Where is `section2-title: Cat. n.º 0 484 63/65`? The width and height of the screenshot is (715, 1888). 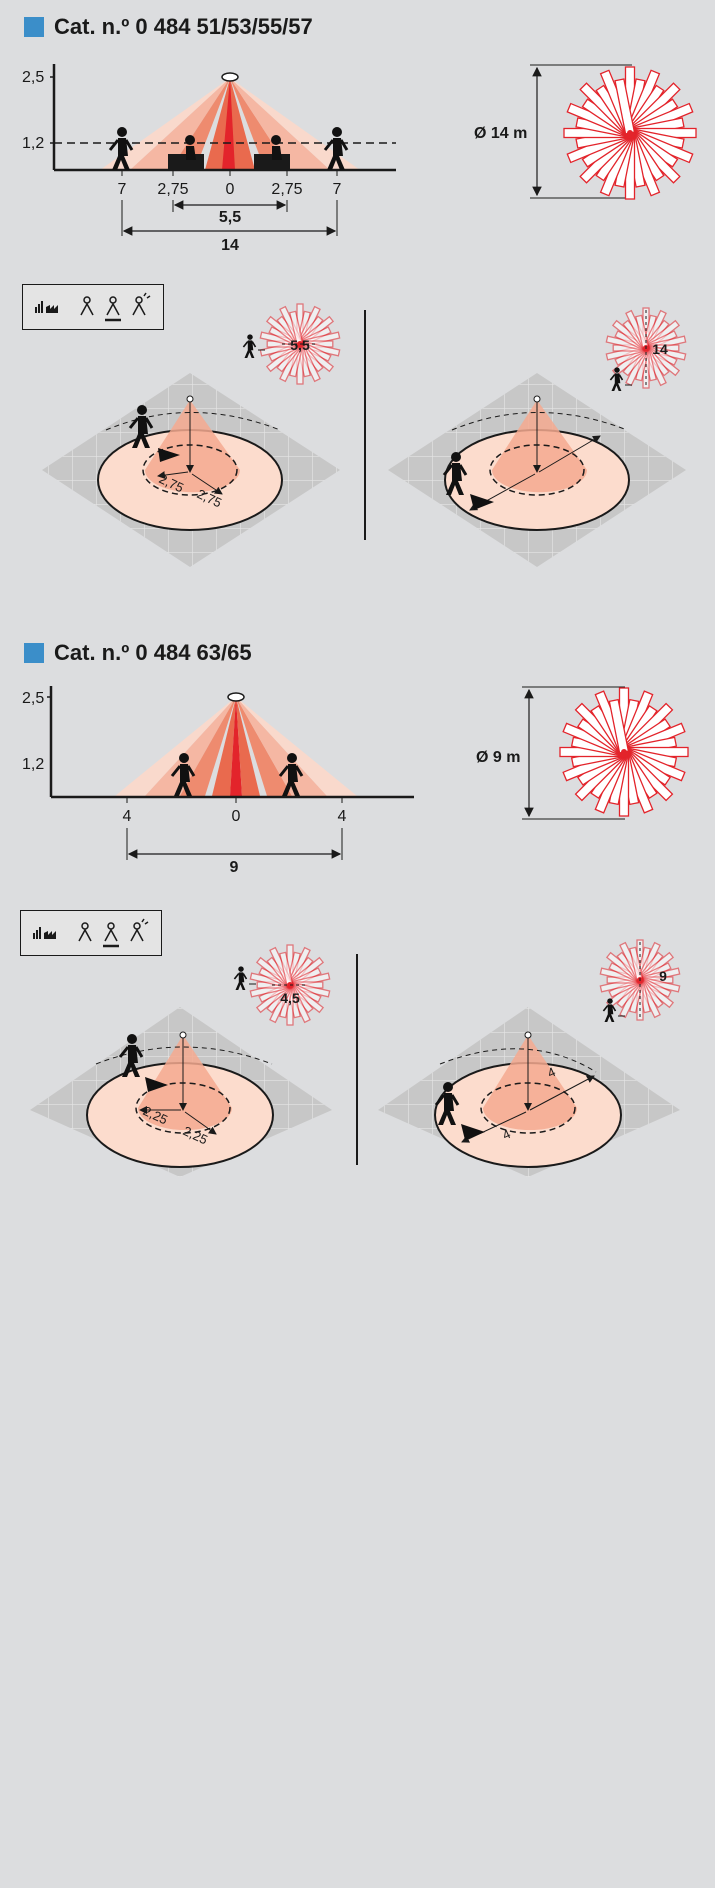
section2-title: Cat. n.º 0 484 63/65 is located at coordinates (153, 652).